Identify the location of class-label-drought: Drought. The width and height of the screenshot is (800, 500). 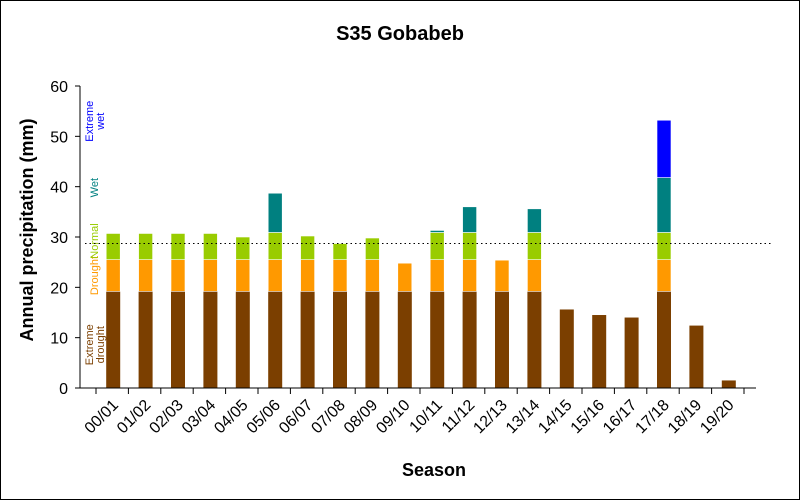
(95, 275).